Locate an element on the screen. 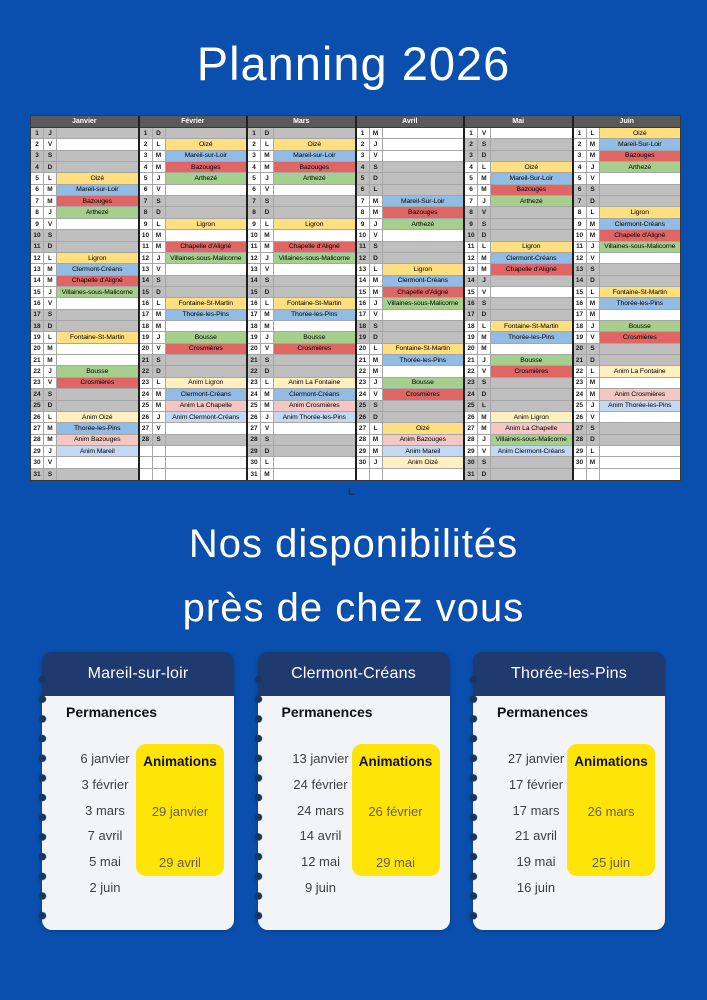 The height and width of the screenshot is (1000, 707). day-row: 20 M is located at coordinates (84, 349).